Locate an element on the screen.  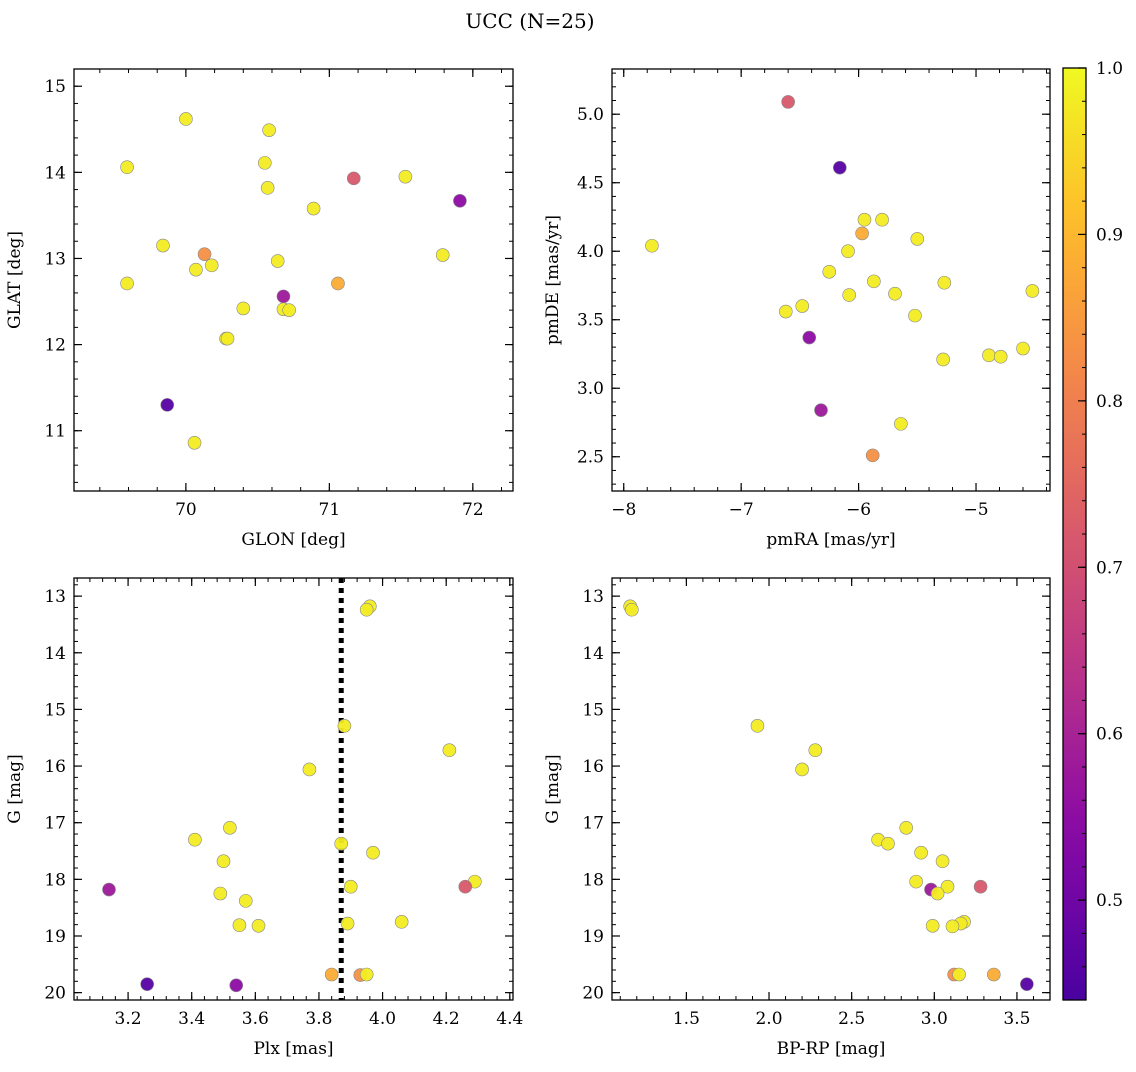
y-axis-label: GLAT [deg] is located at coordinates (15, 280).